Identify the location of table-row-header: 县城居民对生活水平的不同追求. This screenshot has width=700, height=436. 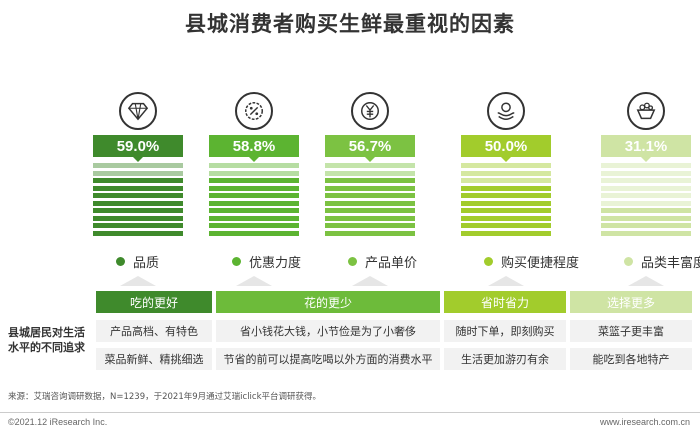
(46, 340).